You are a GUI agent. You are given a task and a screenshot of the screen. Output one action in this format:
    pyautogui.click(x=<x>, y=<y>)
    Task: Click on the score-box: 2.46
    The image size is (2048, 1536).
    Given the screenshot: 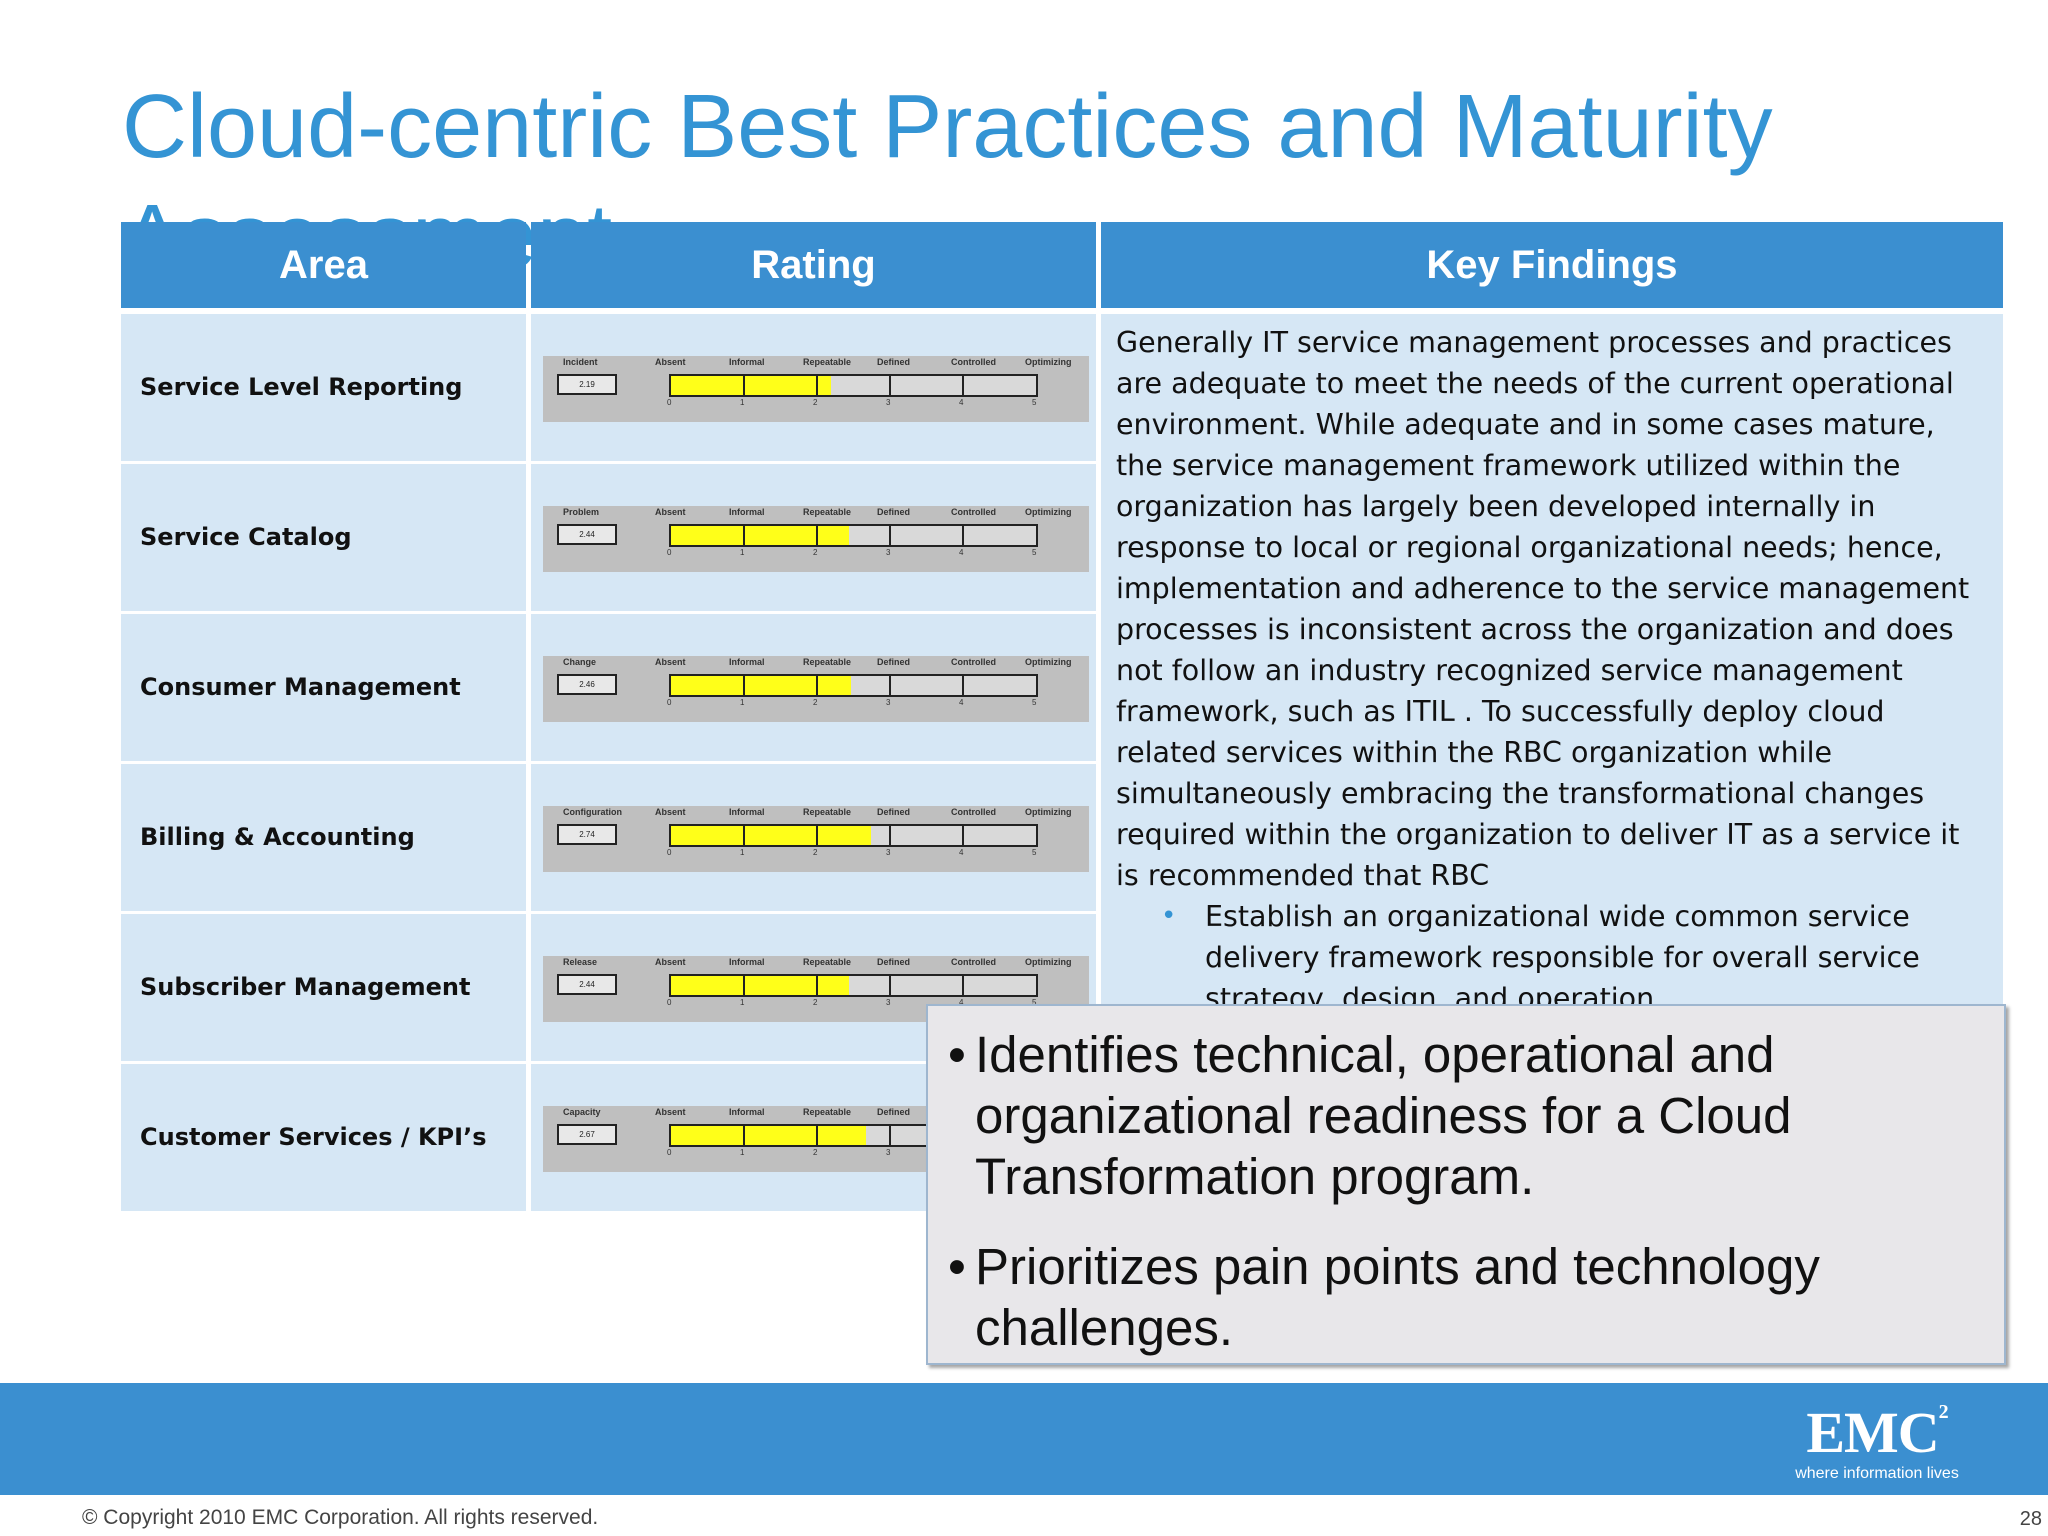 What is the action you would take?
    pyautogui.click(x=587, y=684)
    